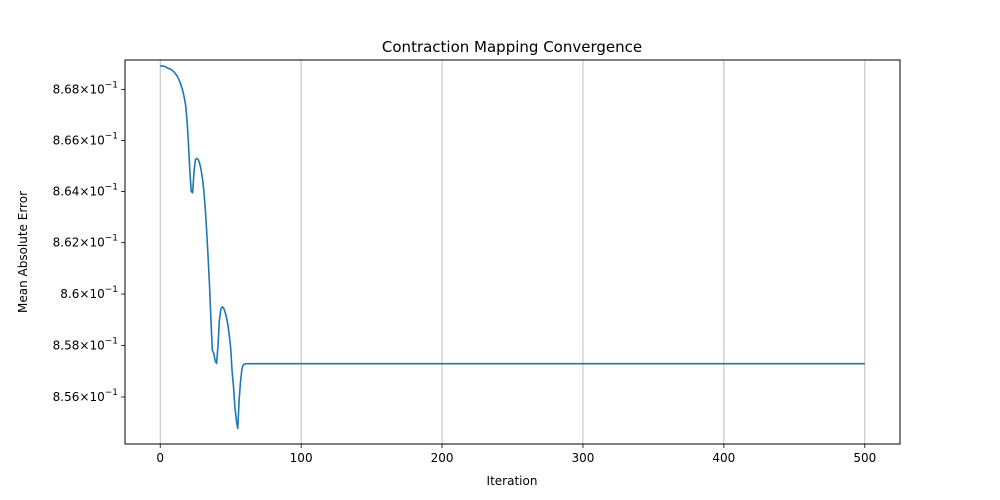 The width and height of the screenshot is (1000, 500). What do you see at coordinates (23, 252) in the screenshot?
I see `y-axis-label: Mean Absolute Error` at bounding box center [23, 252].